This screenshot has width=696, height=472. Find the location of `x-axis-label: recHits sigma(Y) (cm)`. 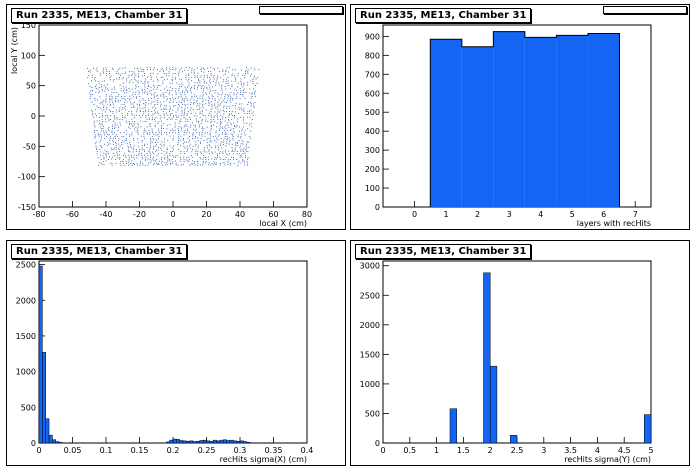

x-axis-label: recHits sigma(Y) (cm) is located at coordinates (607, 459).